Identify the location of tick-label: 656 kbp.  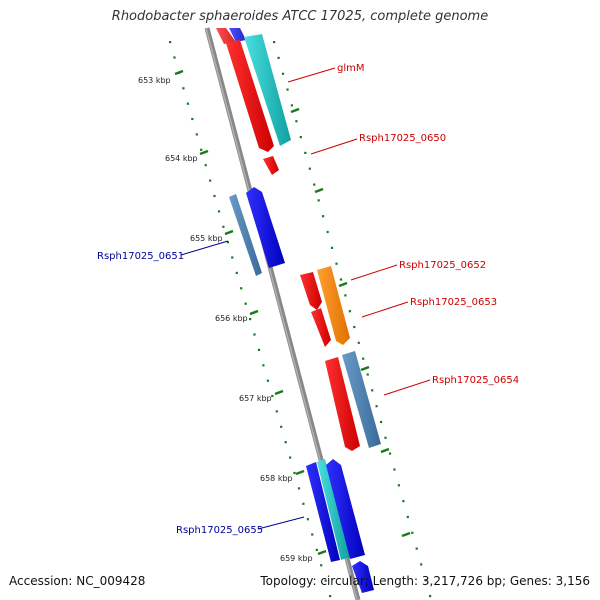
(231, 318).